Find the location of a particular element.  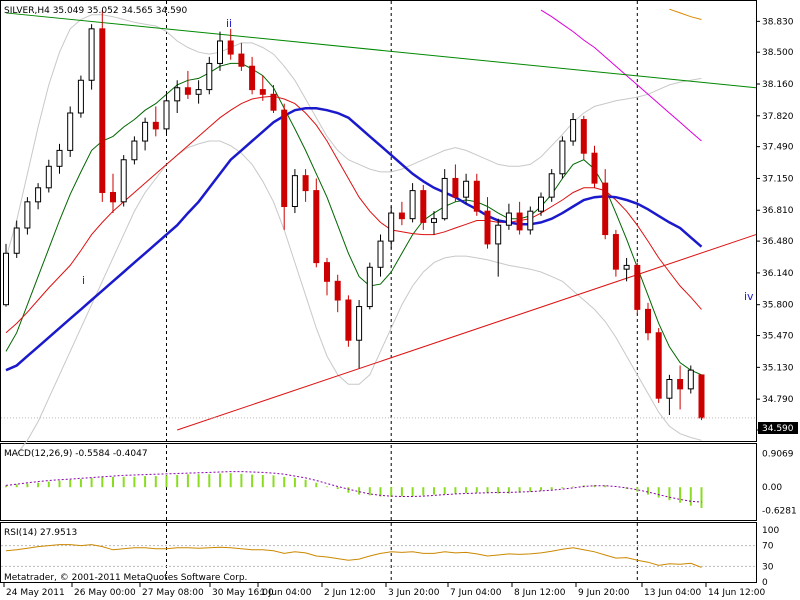

price-tick-label: 37.490 is located at coordinates (778, 148).